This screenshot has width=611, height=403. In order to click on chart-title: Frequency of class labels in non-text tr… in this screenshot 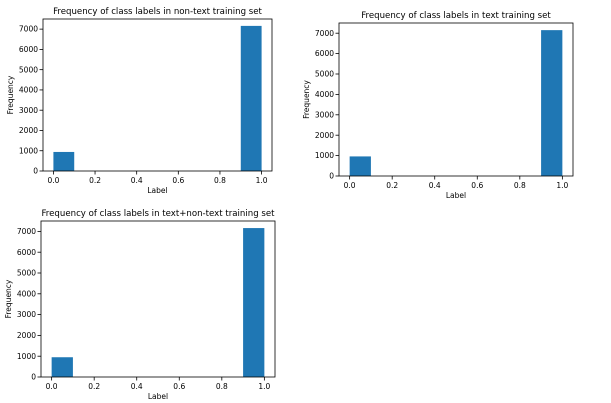, I will do `click(157, 12)`.